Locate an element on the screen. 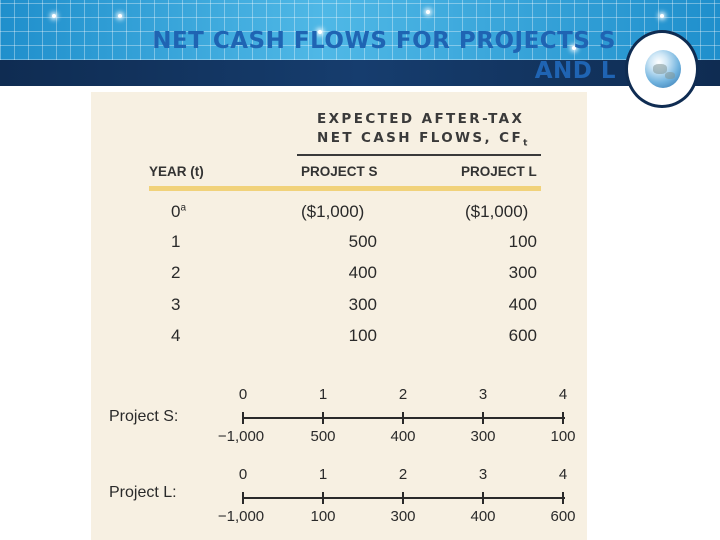 The image size is (720, 540). super-header-rule is located at coordinates (419, 155).